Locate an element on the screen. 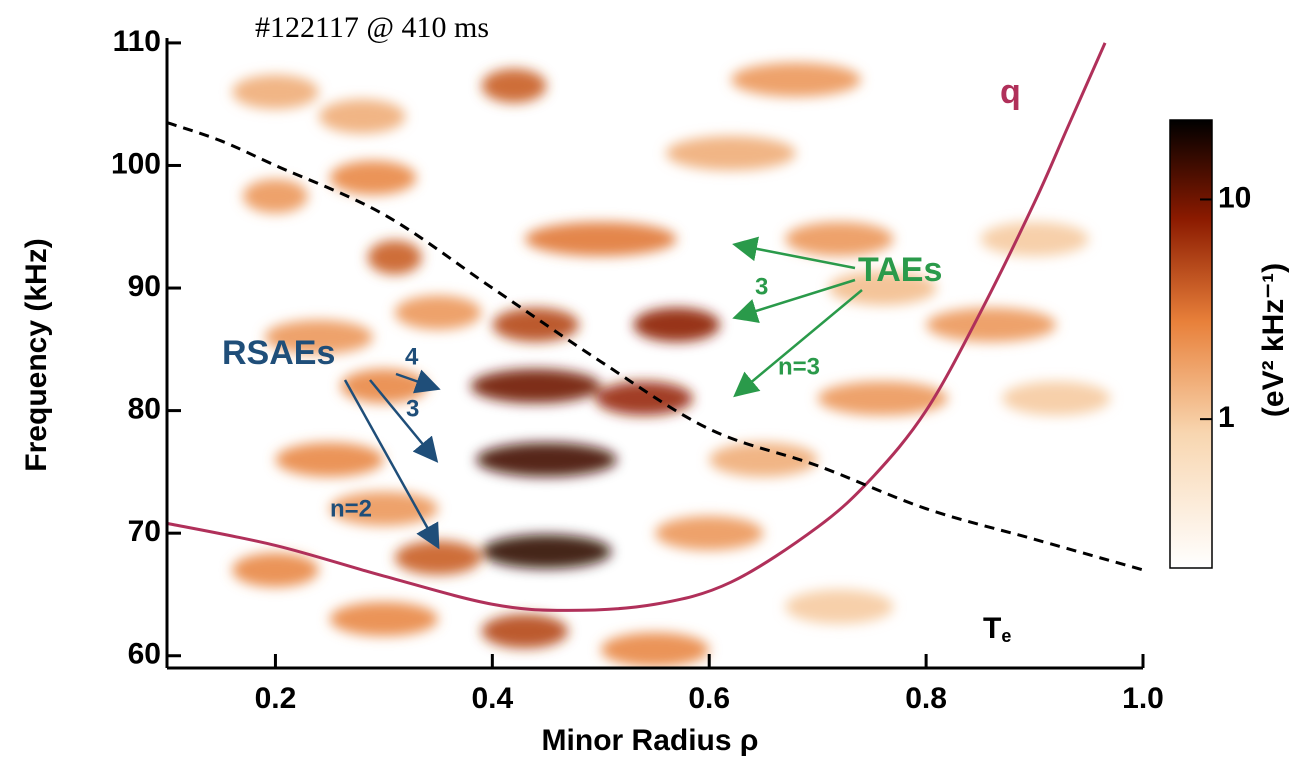  colorbar-label: (eV² kHz⁻¹) is located at coordinates (1273, 340).